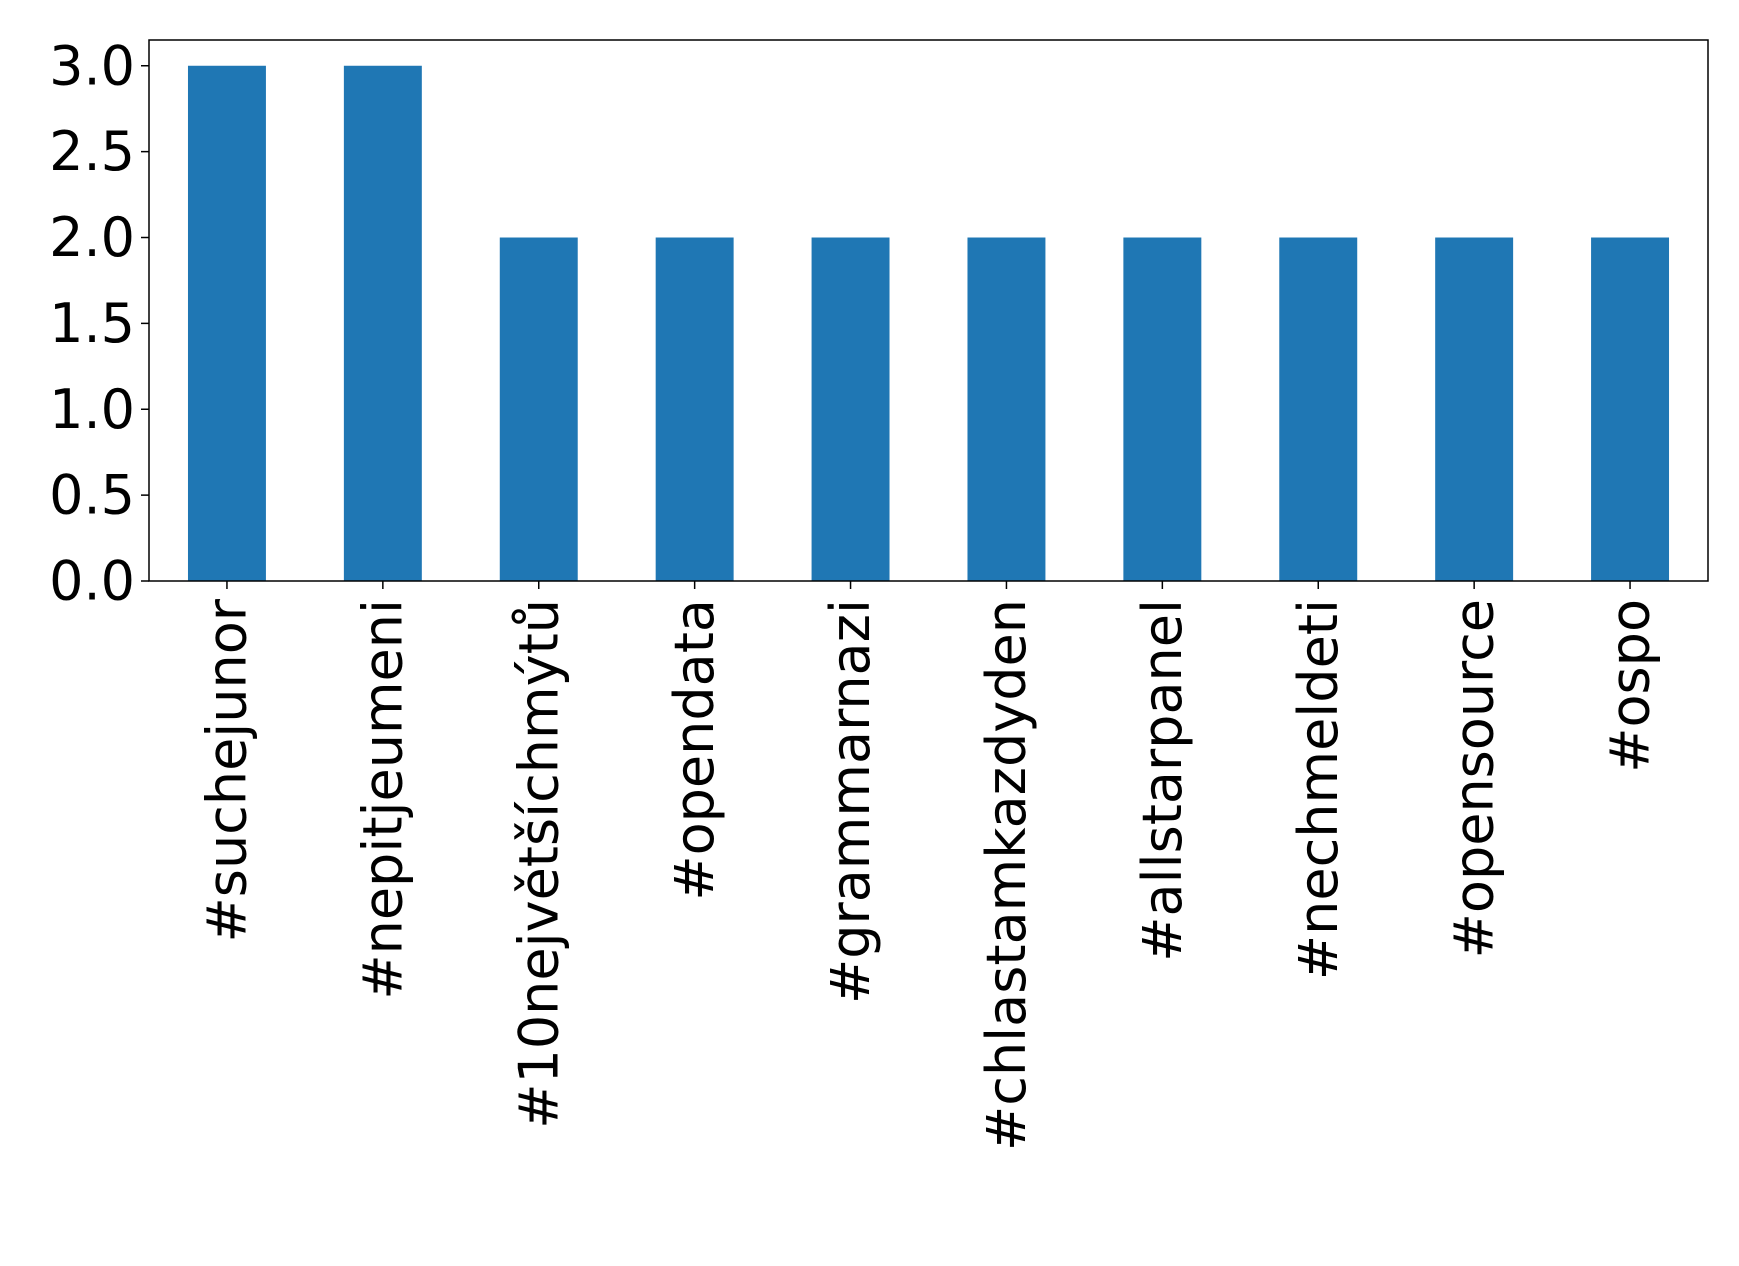 This screenshot has height=1266, width=1739. What do you see at coordinates (694, 750) in the screenshot?
I see `x-tick-label: #opendata` at bounding box center [694, 750].